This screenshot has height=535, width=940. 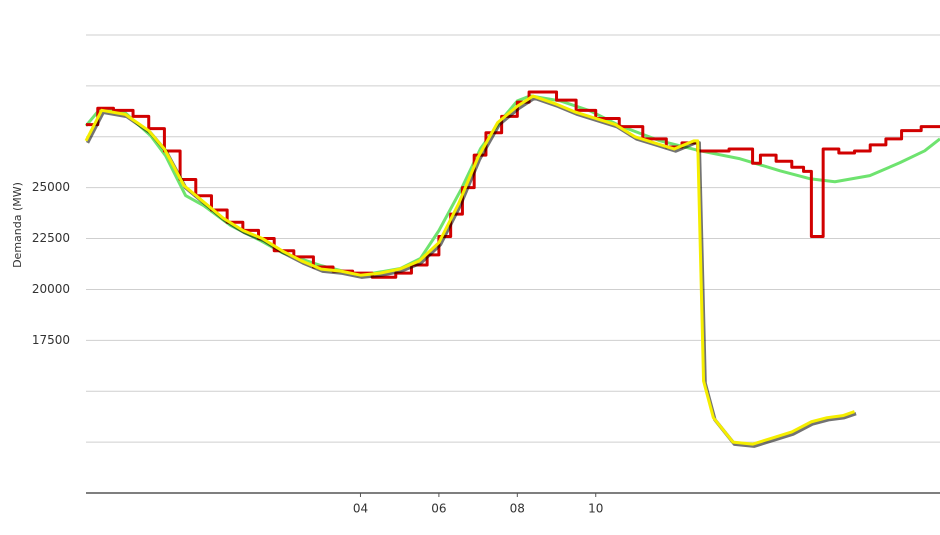 What do you see at coordinates (51, 238) in the screenshot?
I see `y-tick-label: 22500` at bounding box center [51, 238].